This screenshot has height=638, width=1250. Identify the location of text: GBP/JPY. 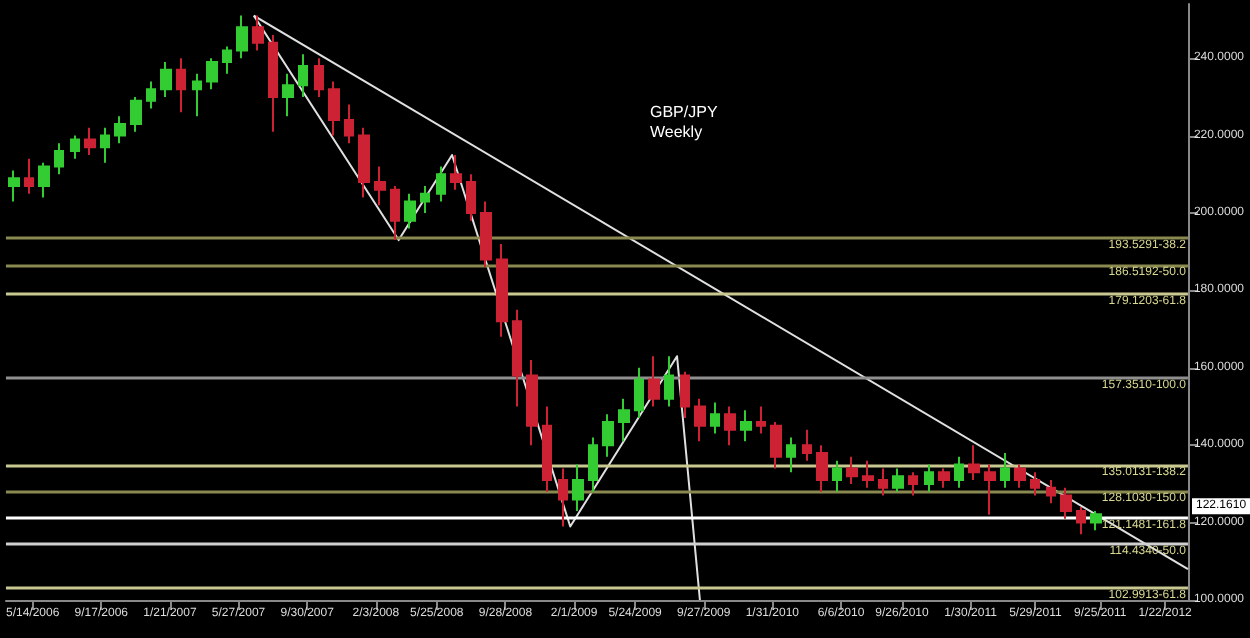
(684, 112).